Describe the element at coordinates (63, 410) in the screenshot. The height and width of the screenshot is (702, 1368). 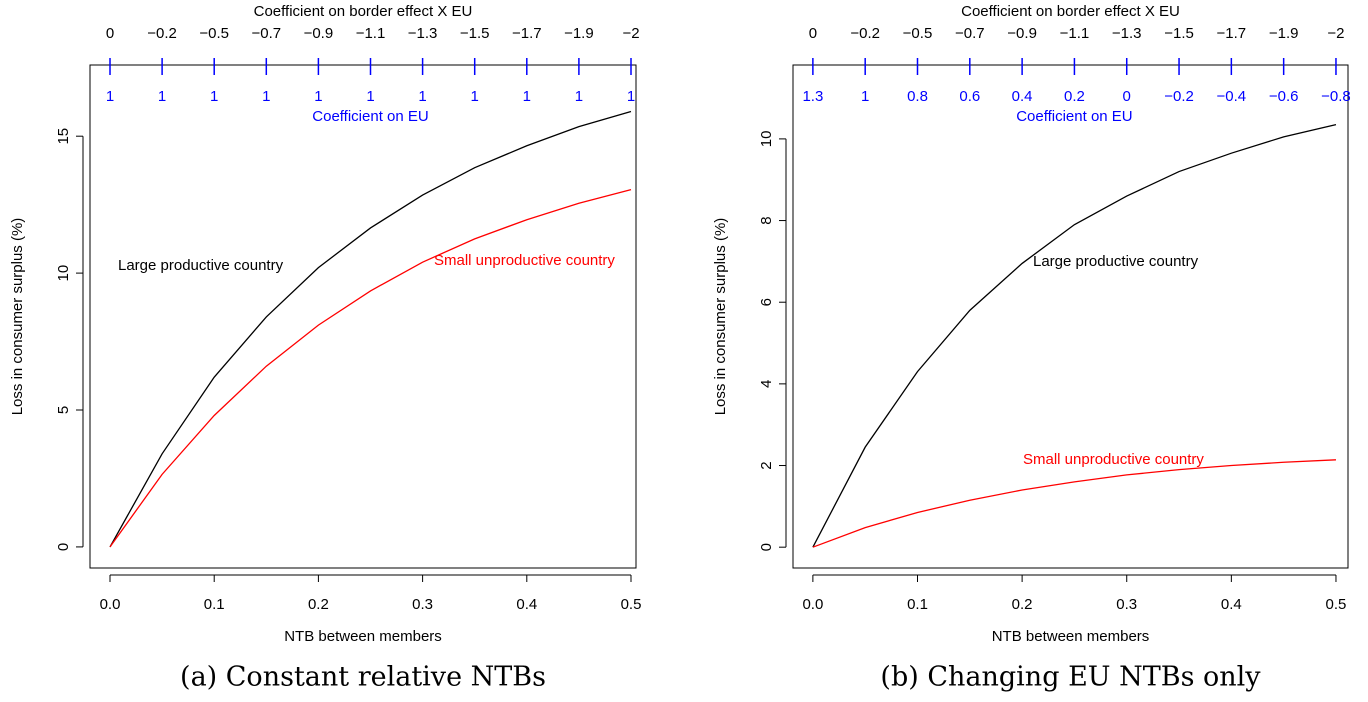
I see `y-tick-label: 5` at that location.